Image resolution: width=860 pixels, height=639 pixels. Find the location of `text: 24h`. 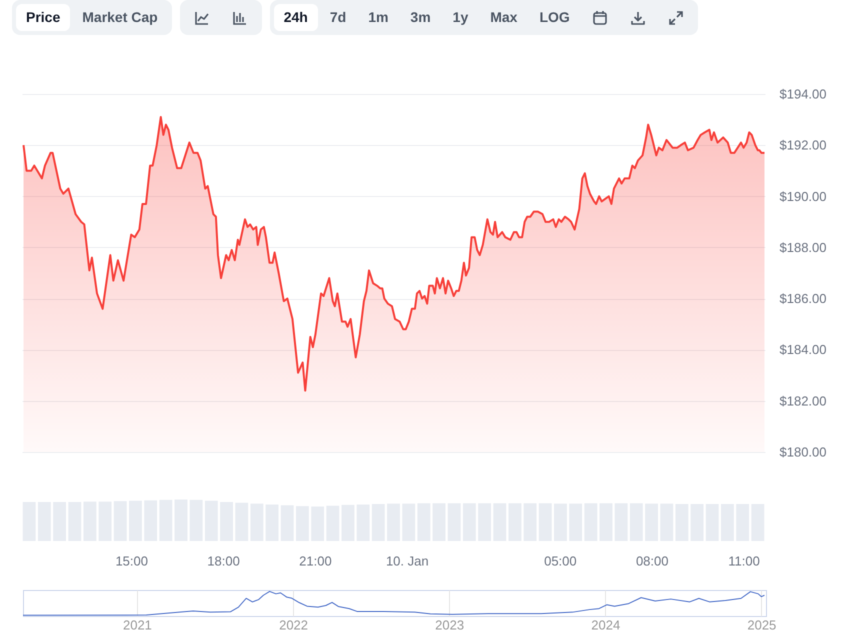

text: 24h is located at coordinates (296, 17).